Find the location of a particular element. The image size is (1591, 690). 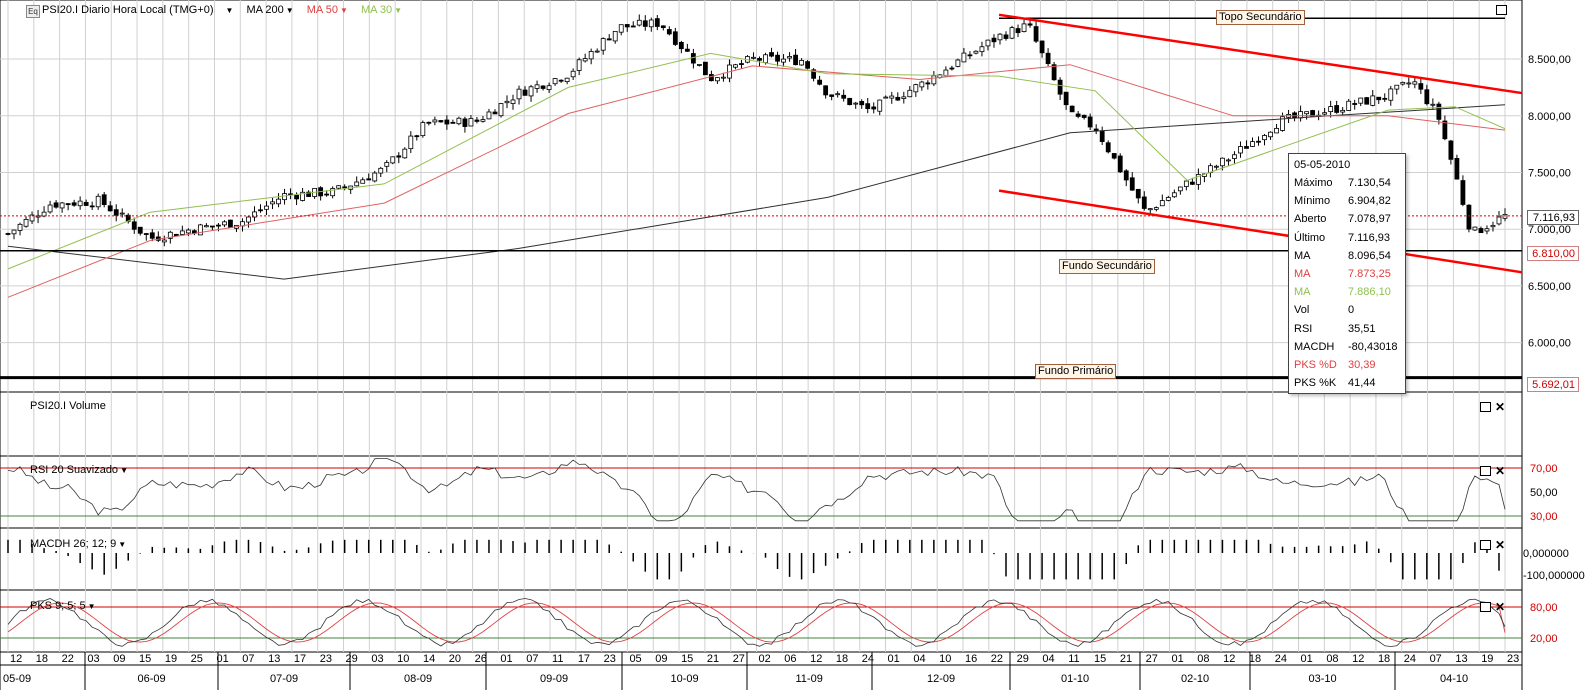

pks-pane-title: PKS 9; 5; 5 ▼ is located at coordinates (63, 606).